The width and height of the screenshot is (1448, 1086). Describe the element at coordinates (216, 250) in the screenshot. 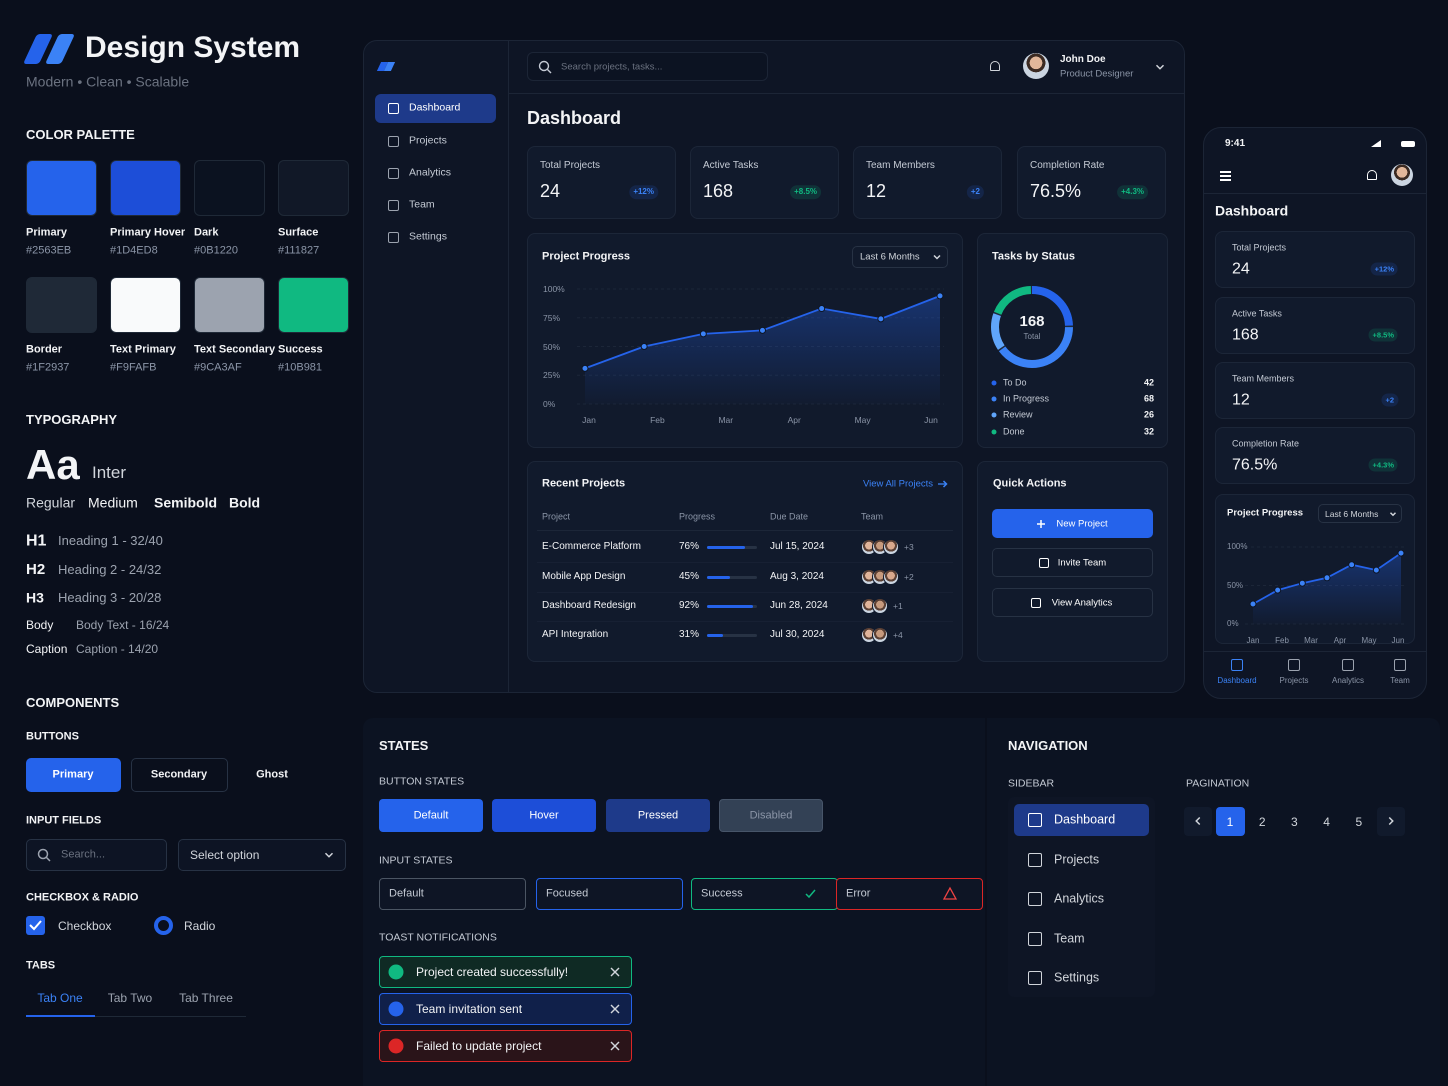

I see `swatch-hex: #0B1220` at that location.